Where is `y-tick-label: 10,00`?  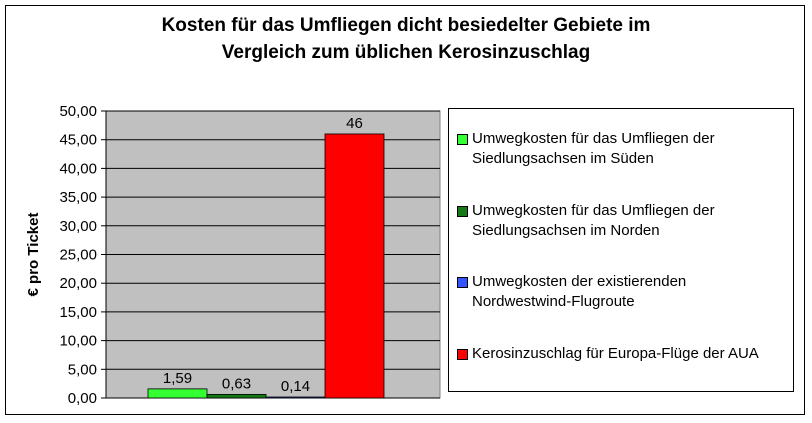
y-tick-label: 10,00 is located at coordinates (78, 341).